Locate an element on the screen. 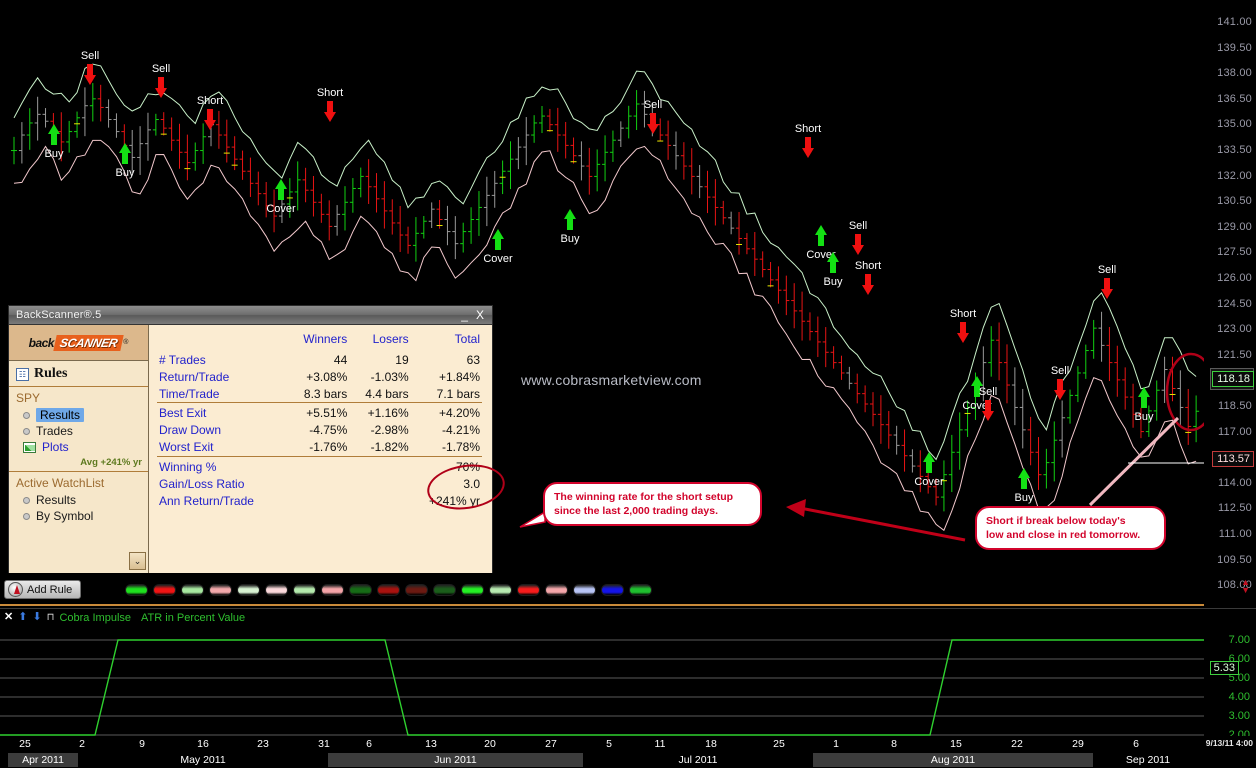  rules-tree-icon: ☷ is located at coordinates (22, 374).